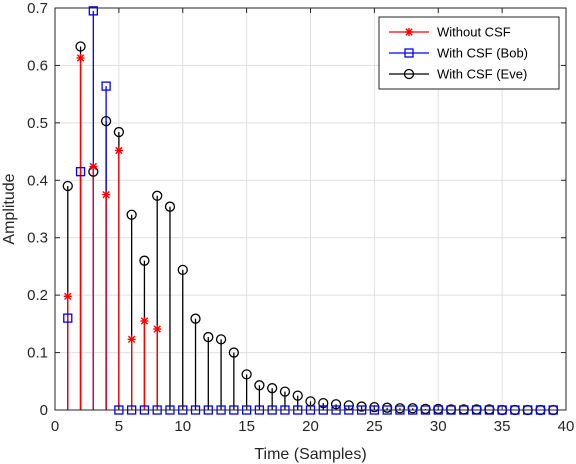 This screenshot has height=464, width=576. I want to click on x-axis-title: Time (Samples), so click(310, 454).